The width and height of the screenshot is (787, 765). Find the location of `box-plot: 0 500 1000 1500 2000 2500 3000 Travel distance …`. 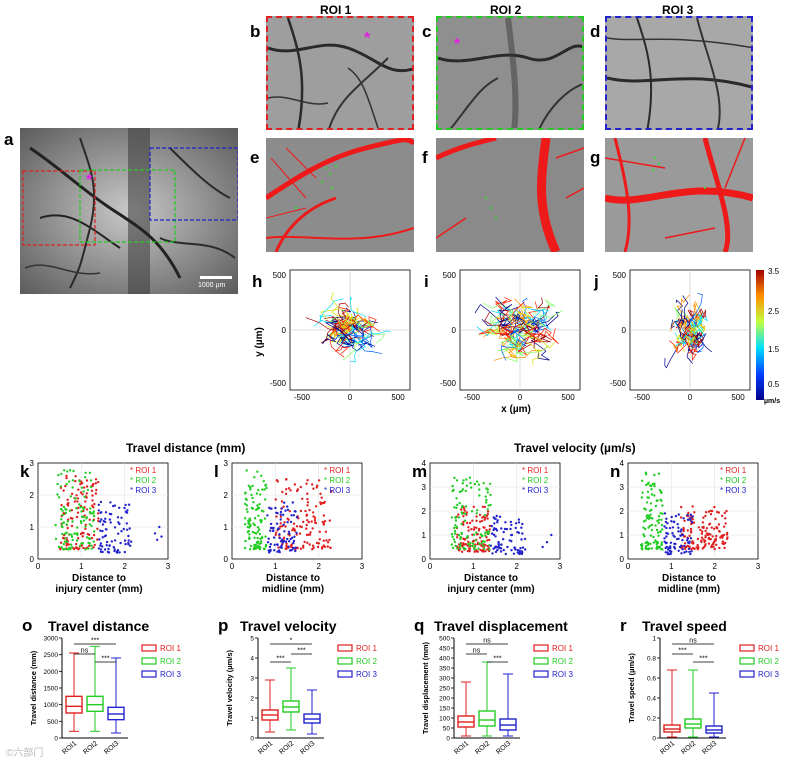

box-plot: 0 500 1000 1500 2000 2500 3000 Travel distance … is located at coordinates (105, 696).